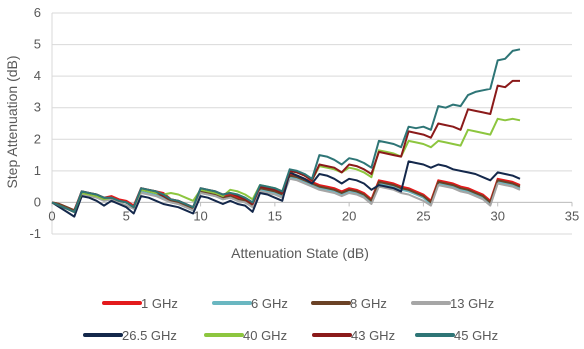 The image size is (584, 349). Describe the element at coordinates (300, 253) in the screenshot. I see `x-axis-title: Attenuation State (dB)` at that location.